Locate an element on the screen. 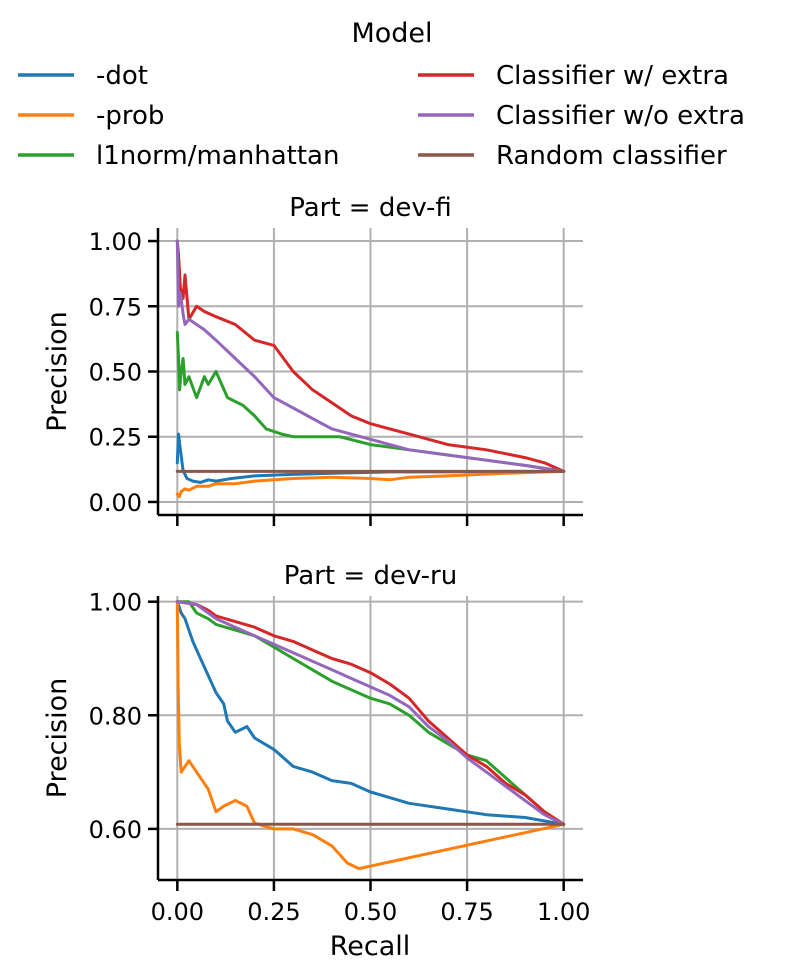  y-tick-label: 0.50 is located at coordinates (115, 373).